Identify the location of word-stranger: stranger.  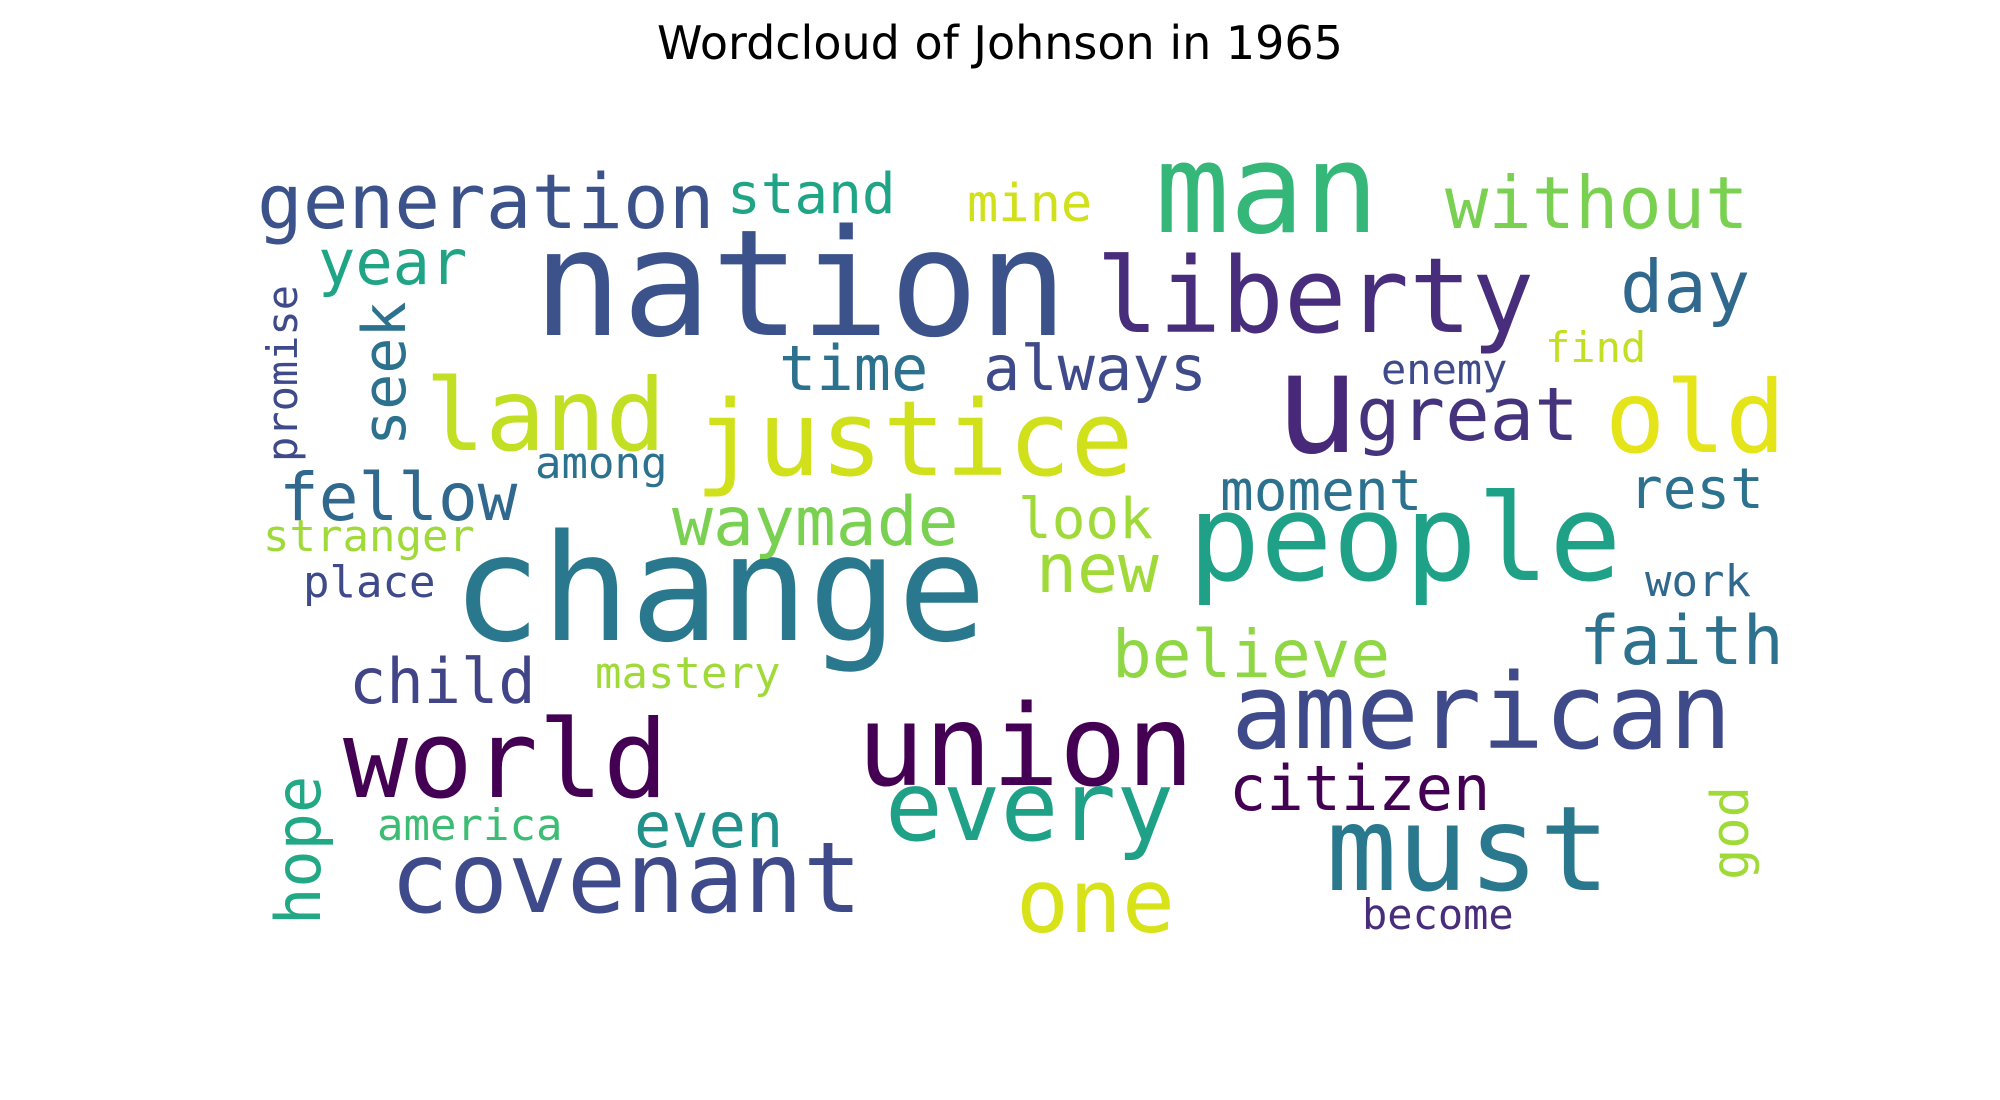
(369, 536).